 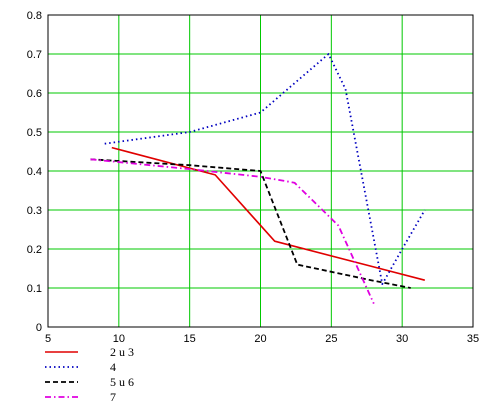 What do you see at coordinates (331, 339) in the screenshot?
I see `x-tick-label: 25` at bounding box center [331, 339].